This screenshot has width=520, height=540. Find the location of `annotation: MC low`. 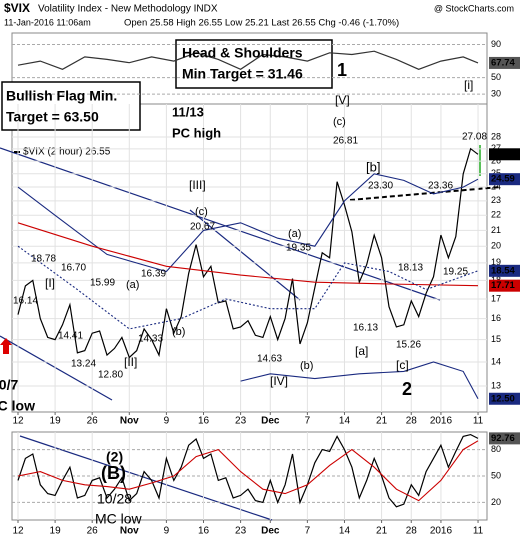

annotation: MC low is located at coordinates (119, 519).